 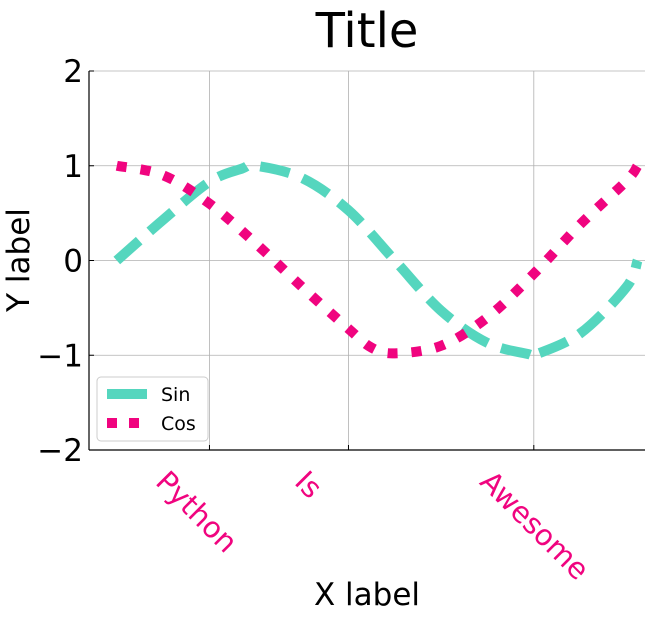 What do you see at coordinates (178, 424) in the screenshot?
I see `legend-label-cos: Cos` at bounding box center [178, 424].